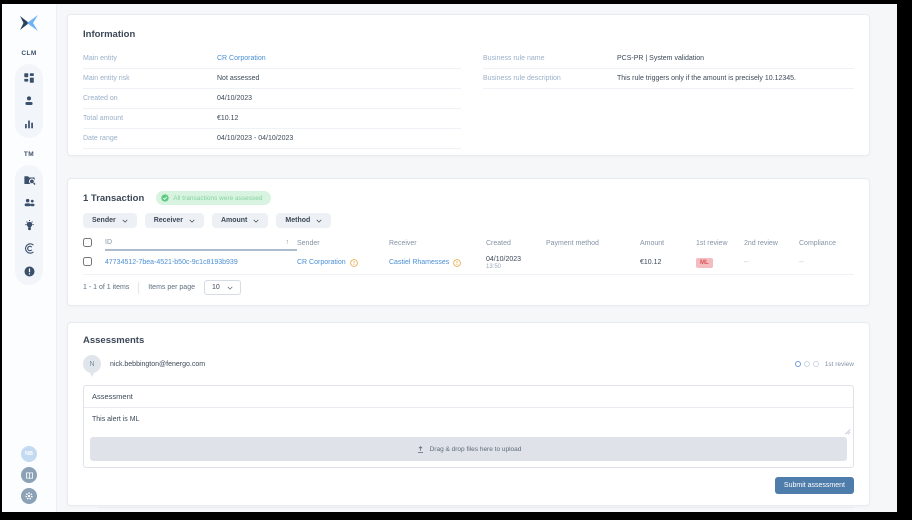 The width and height of the screenshot is (912, 520). I want to click on field-label: Main entity, so click(100, 58).